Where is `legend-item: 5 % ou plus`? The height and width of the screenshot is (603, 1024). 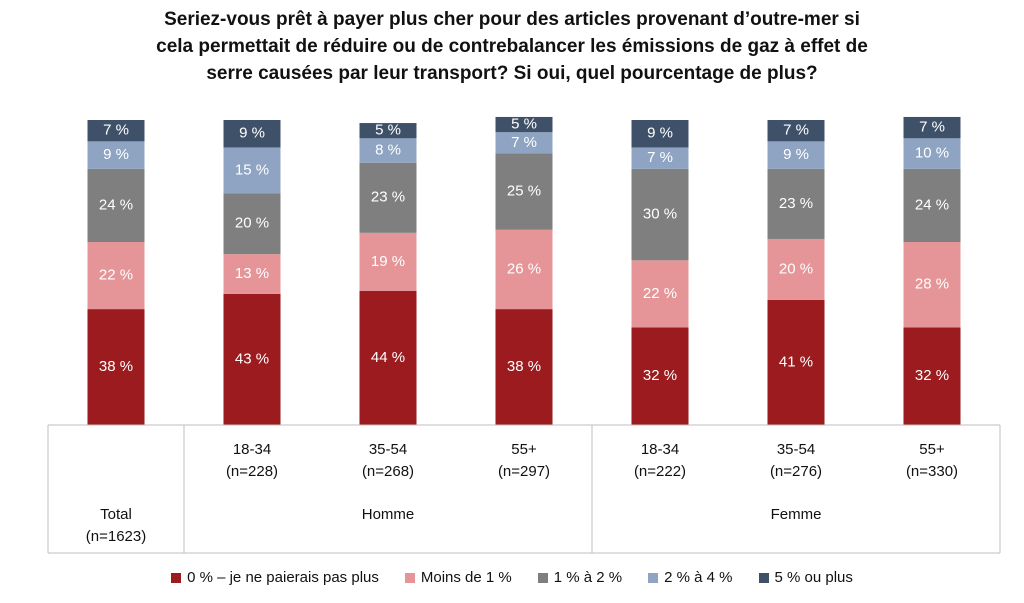 legend-item: 5 % ou plus is located at coordinates (805, 577).